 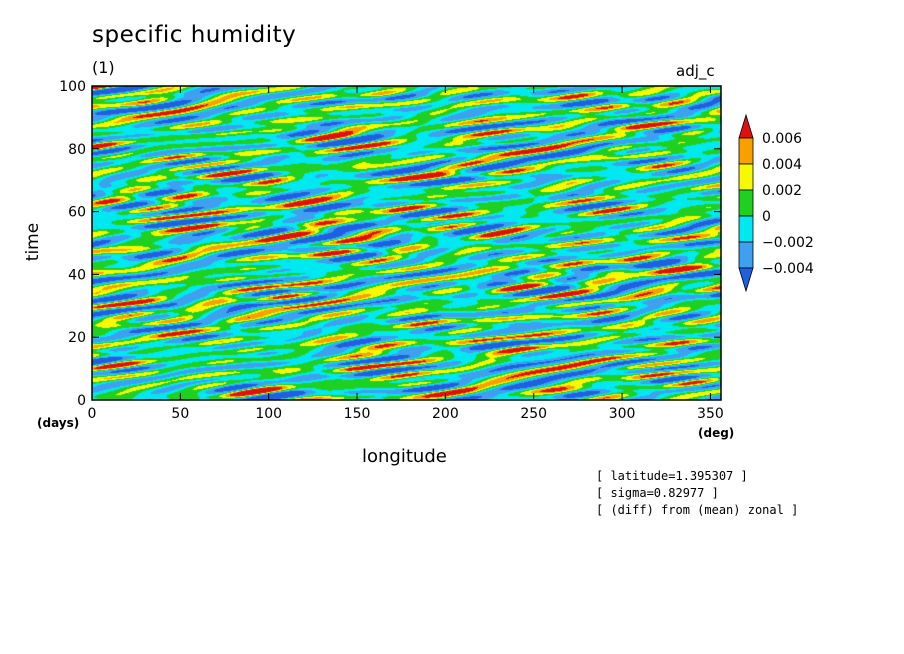 I want to click on colorbar-label: −0.004, so click(x=788, y=269).